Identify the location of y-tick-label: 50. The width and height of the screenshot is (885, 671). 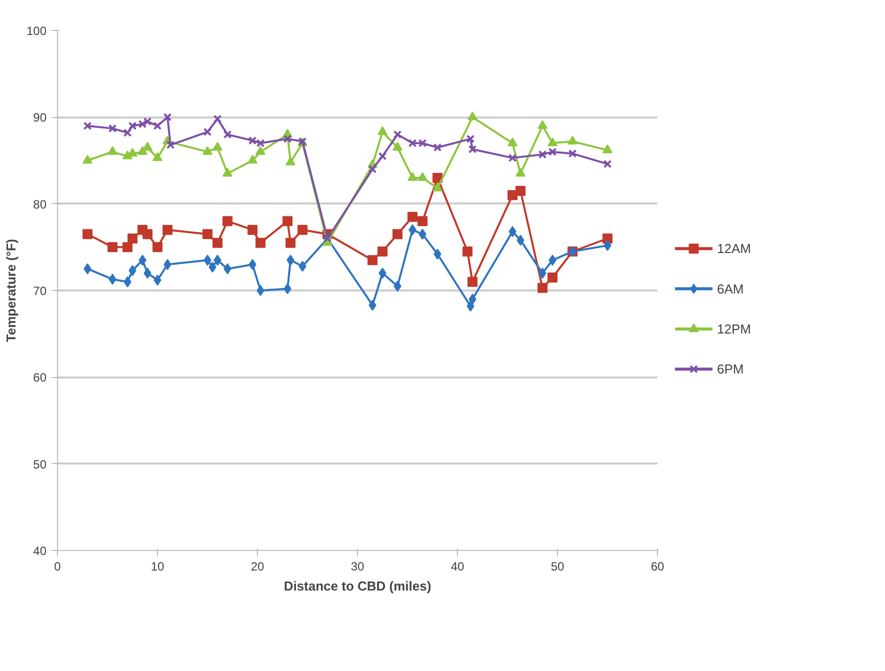
(40, 464).